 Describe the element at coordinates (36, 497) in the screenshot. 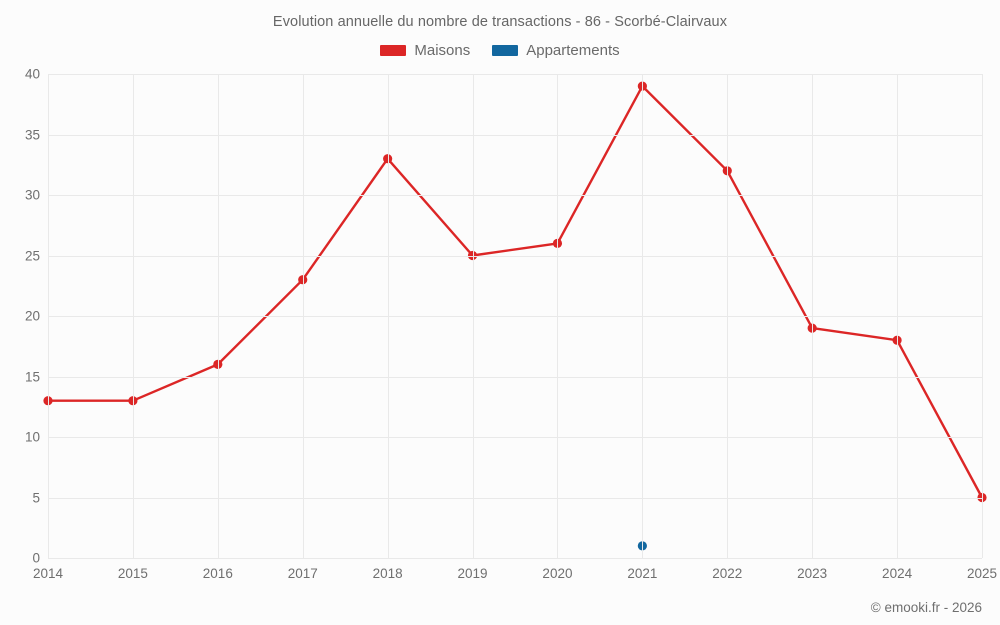

I see `y-axis-tick-label: 5` at that location.